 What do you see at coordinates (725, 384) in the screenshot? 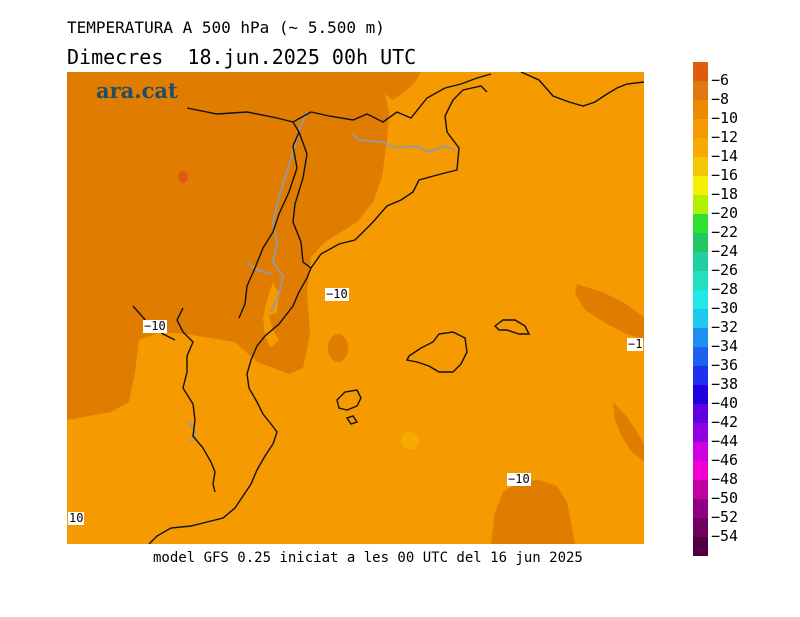
I see `legend-tick-label: −38` at bounding box center [725, 384].